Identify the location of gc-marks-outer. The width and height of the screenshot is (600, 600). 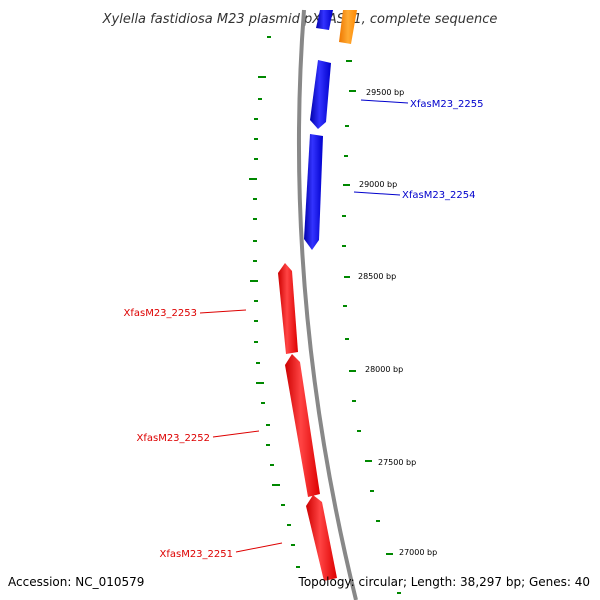
(371, 312).